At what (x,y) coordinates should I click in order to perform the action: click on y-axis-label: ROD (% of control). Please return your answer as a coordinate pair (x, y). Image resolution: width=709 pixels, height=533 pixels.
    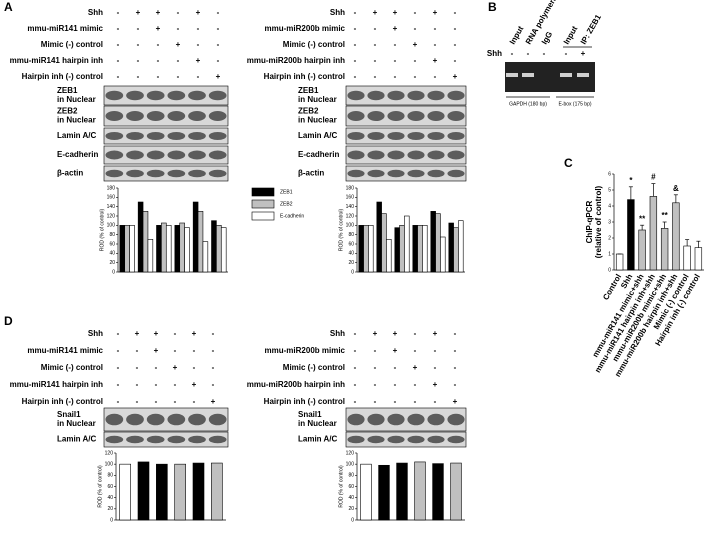
    Looking at the image, I should click on (102, 230).